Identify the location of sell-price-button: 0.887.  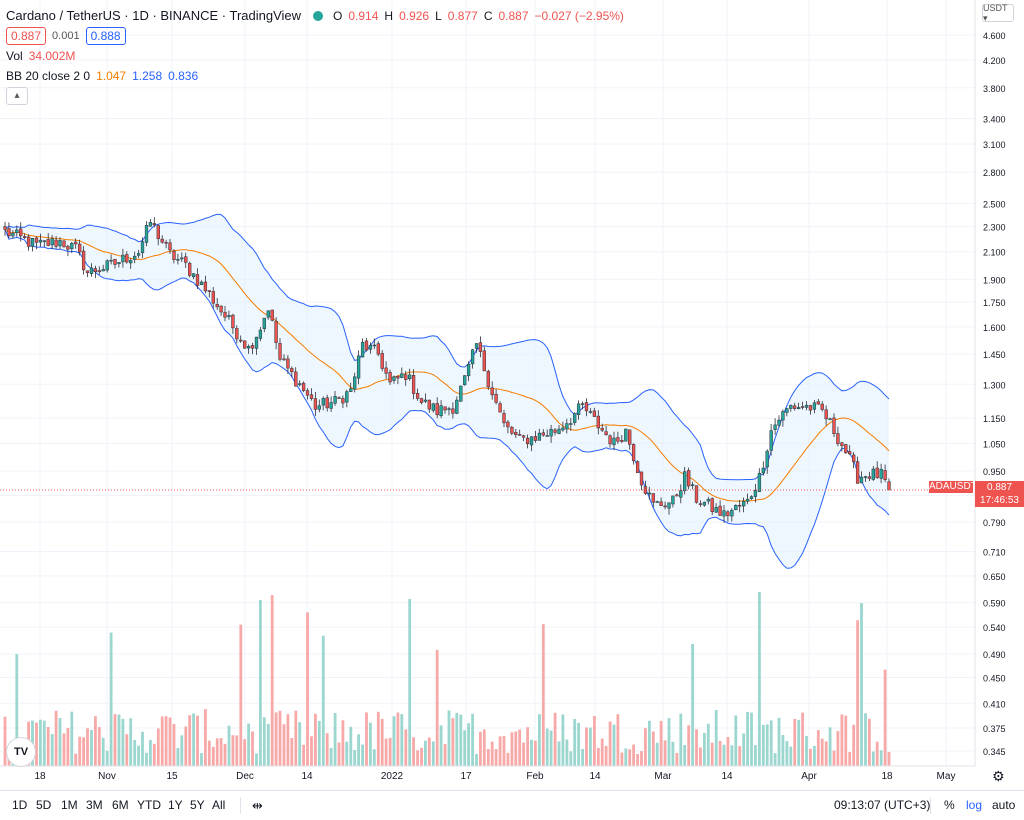
(26, 36).